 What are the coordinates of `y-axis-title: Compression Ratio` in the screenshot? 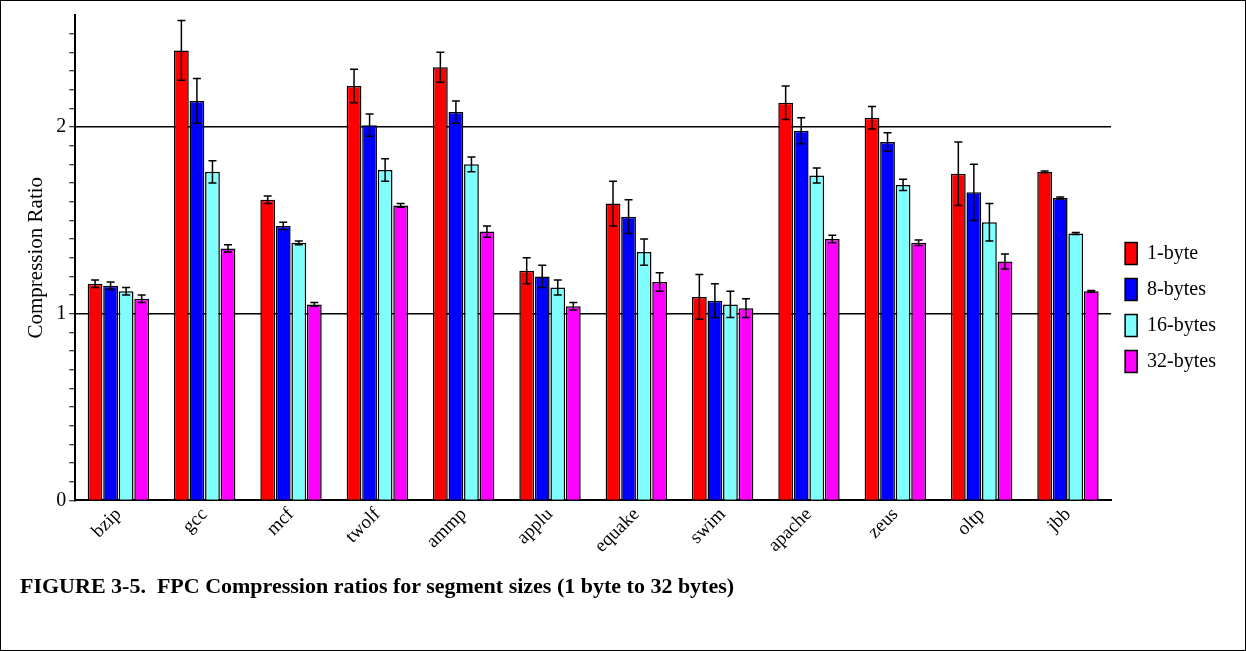 It's located at (35, 257).